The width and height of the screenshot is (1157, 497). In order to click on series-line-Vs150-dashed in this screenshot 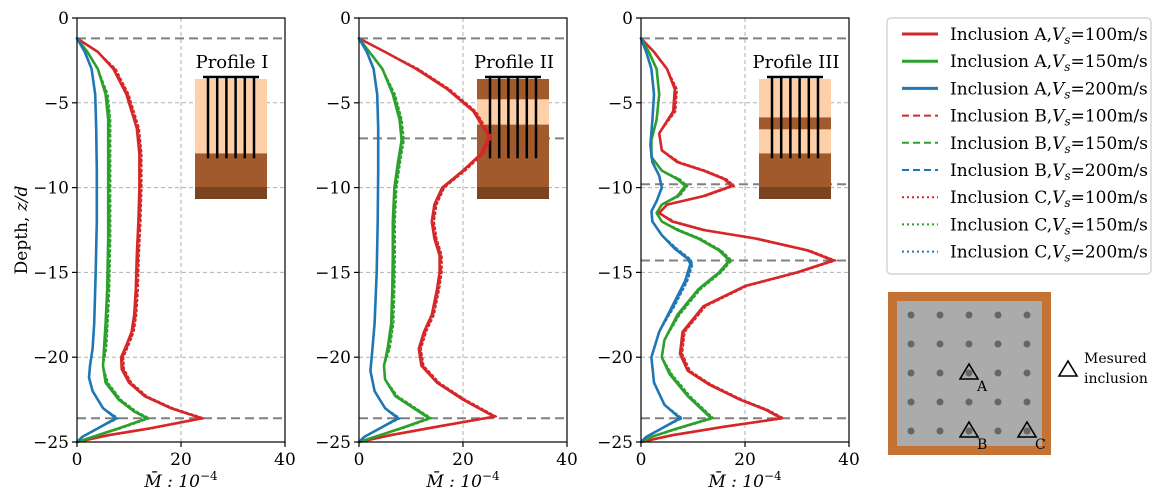, I will do `click(395, 240)`.